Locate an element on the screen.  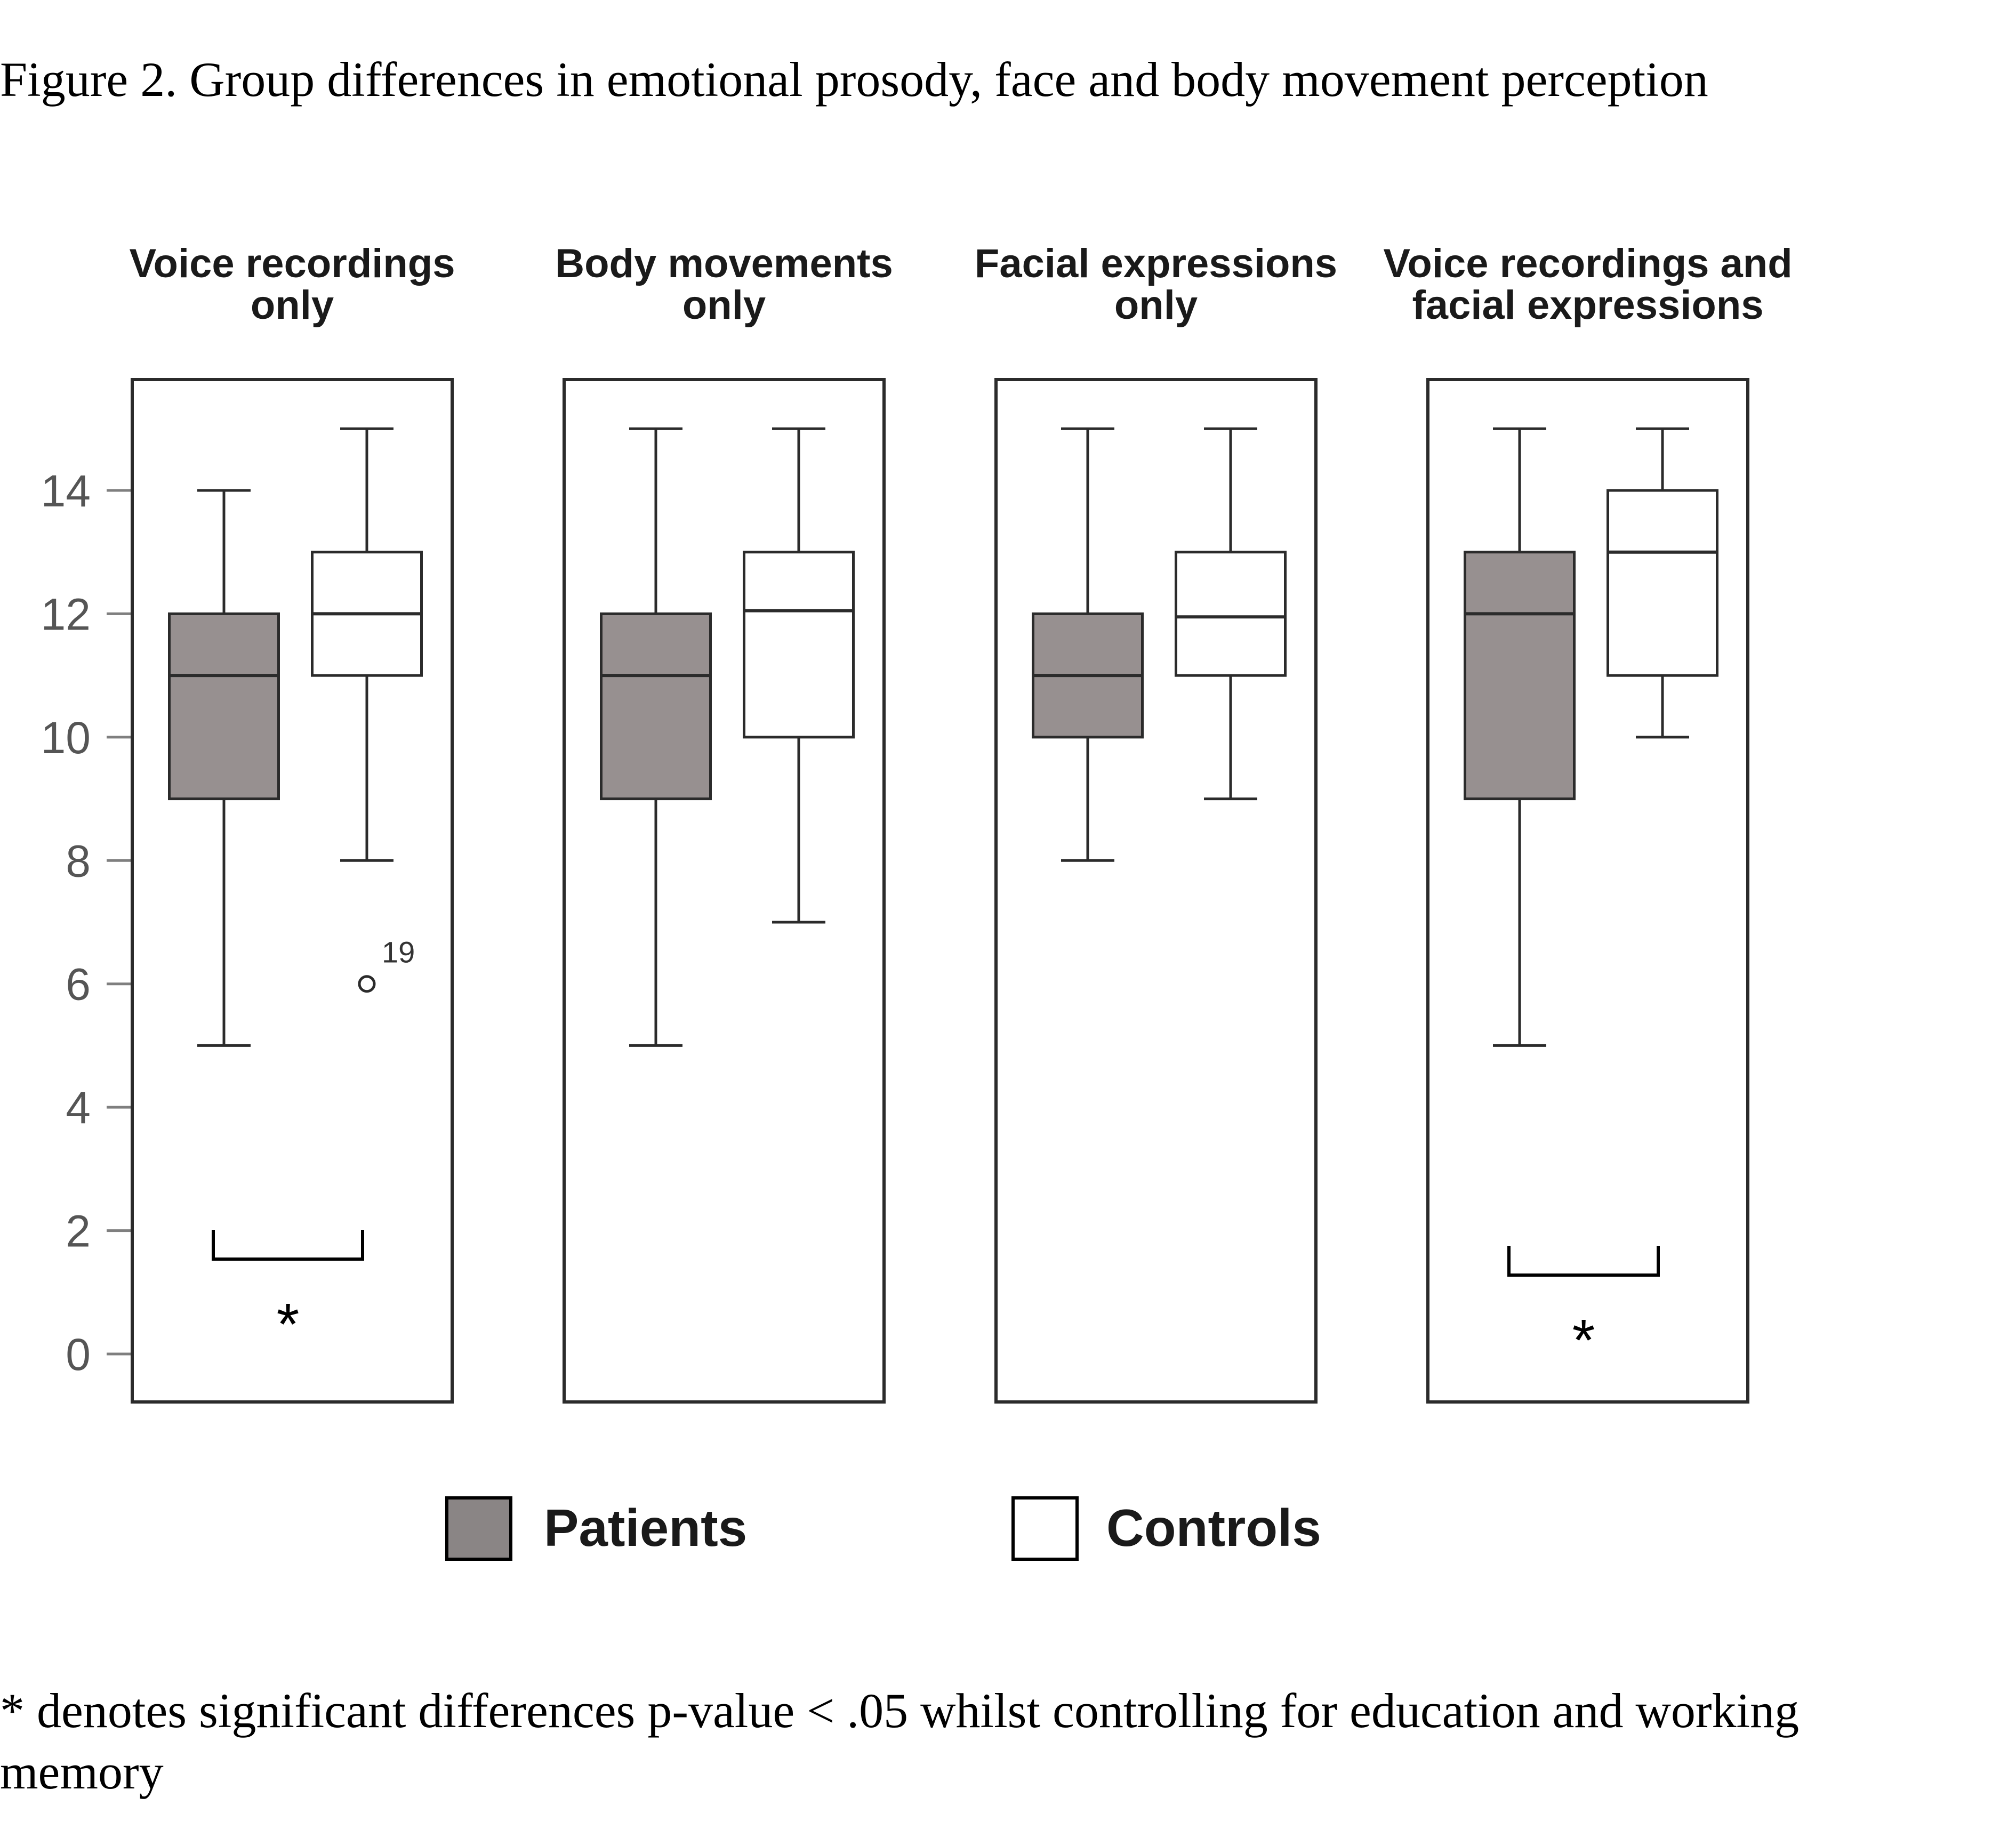
legend-swatch-patients is located at coordinates (479, 1528).